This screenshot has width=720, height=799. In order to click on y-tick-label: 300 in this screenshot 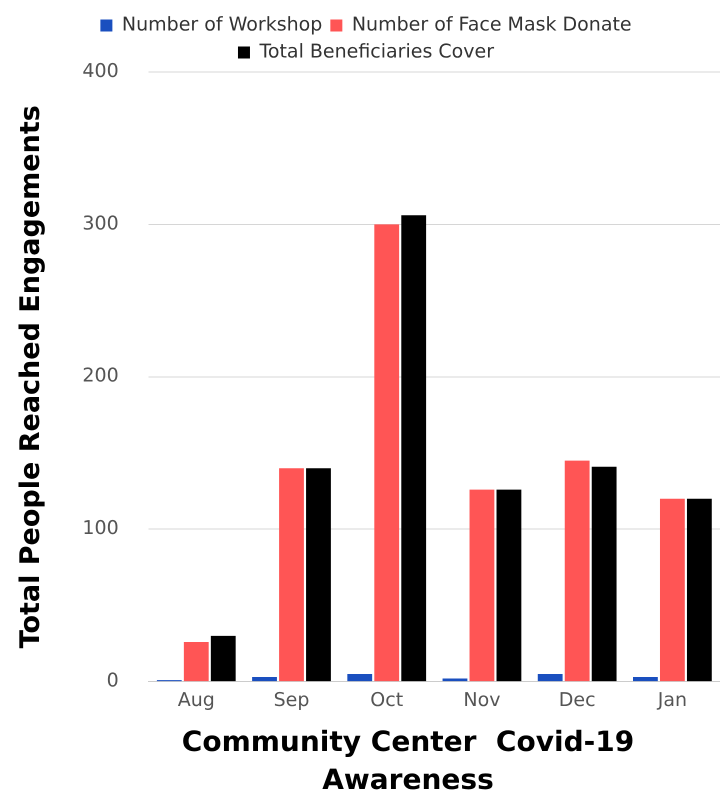, I will do `click(100, 223)`.